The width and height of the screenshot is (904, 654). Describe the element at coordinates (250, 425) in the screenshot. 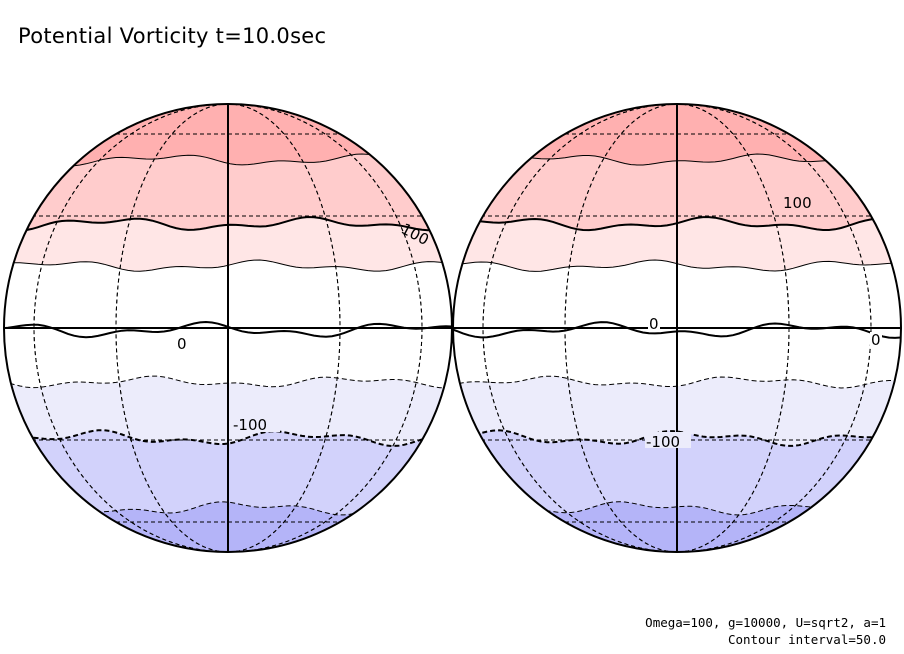

I see `label-left-neg100: -100` at that location.